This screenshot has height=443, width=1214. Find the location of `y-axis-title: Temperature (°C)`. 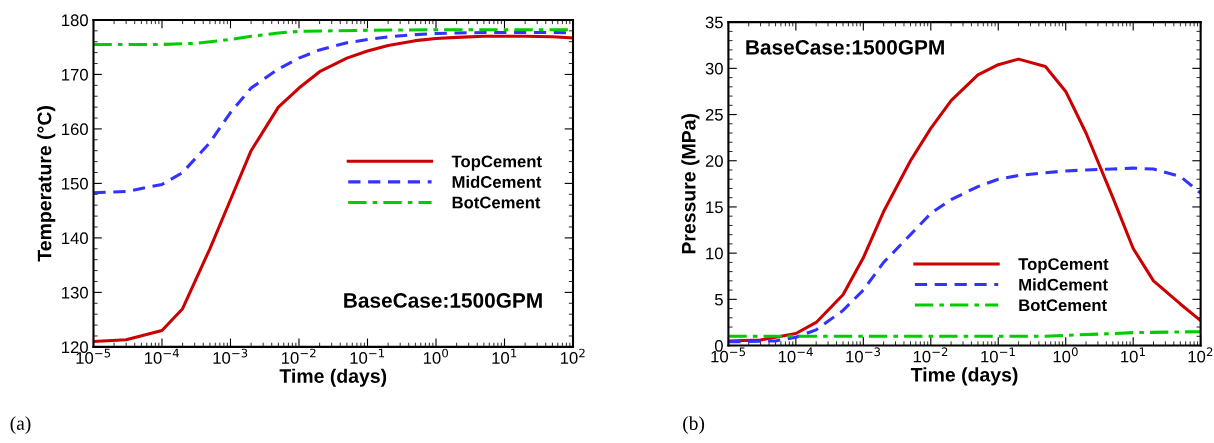

y-axis-title: Temperature (°C) is located at coordinates (46, 184).